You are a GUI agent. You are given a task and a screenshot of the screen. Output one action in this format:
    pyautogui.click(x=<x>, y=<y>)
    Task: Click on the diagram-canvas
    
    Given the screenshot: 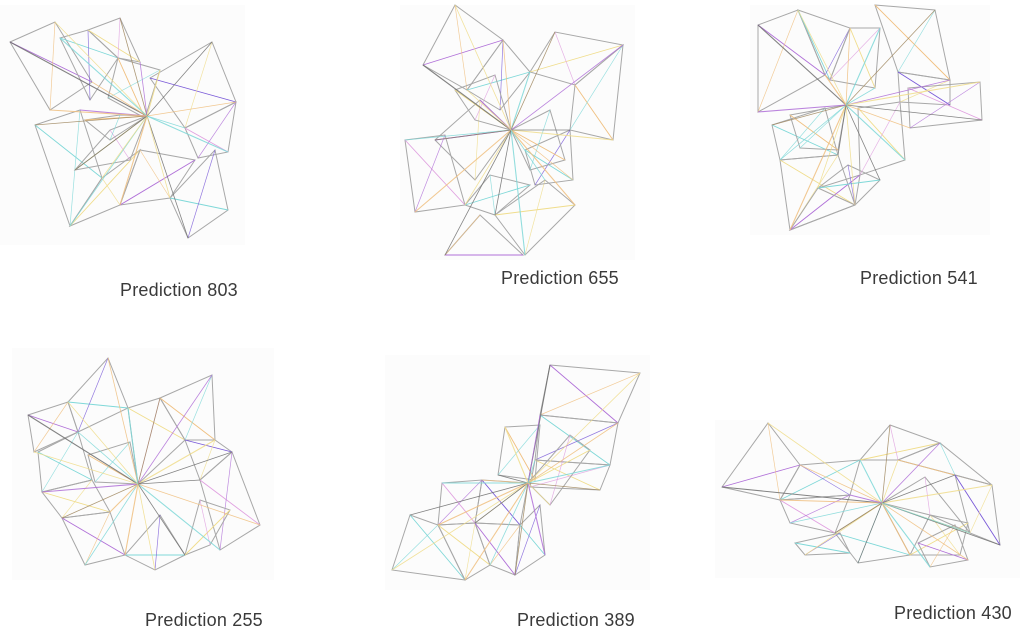 What is the action you would take?
    pyautogui.click(x=517, y=132)
    